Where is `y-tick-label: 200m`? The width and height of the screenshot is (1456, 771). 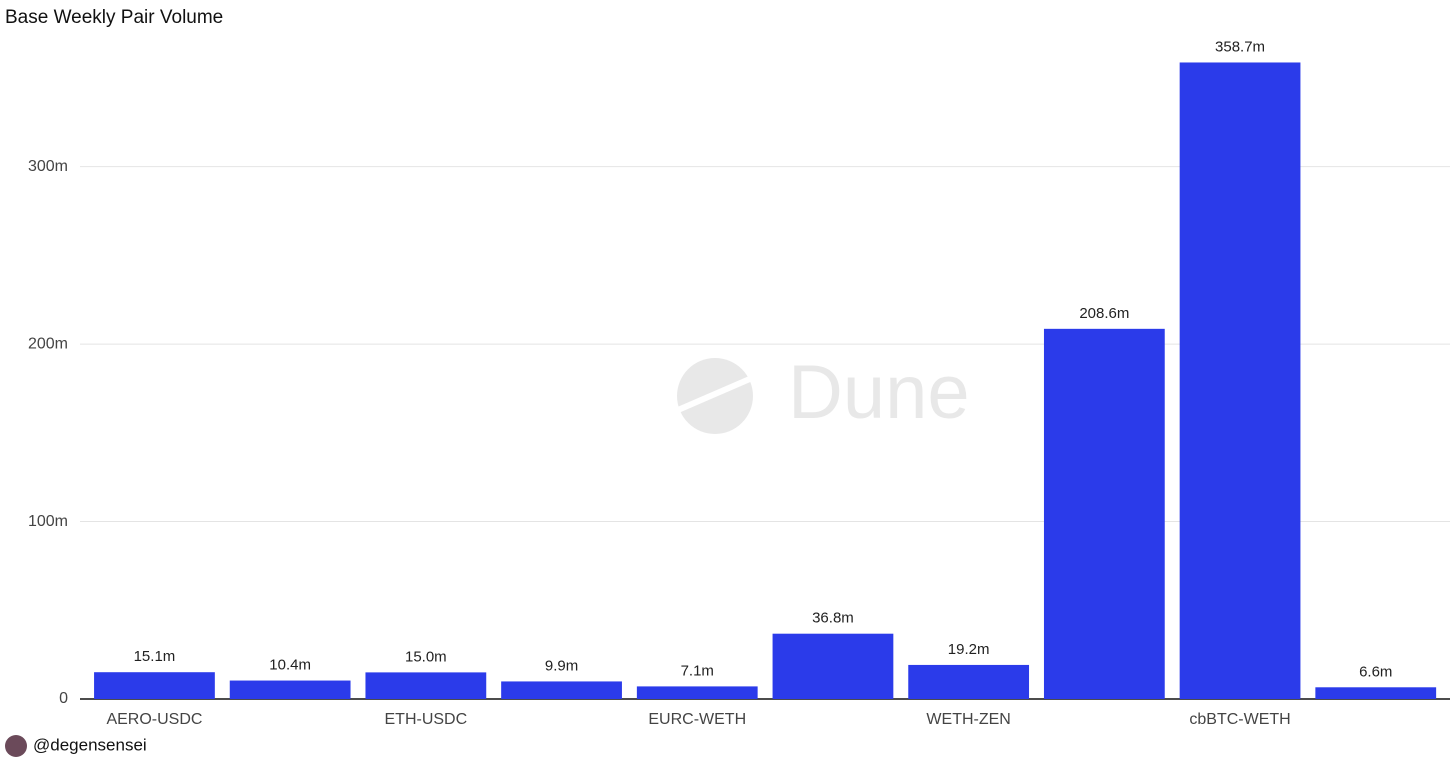
y-tick-label: 200m is located at coordinates (48, 343).